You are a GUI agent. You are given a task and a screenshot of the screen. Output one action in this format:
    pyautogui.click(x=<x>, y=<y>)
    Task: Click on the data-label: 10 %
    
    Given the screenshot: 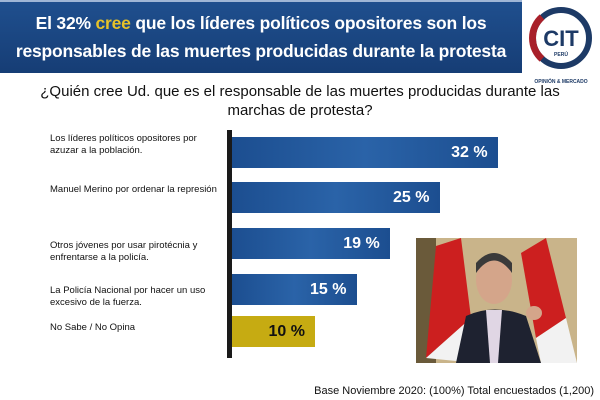 What is the action you would take?
    pyautogui.click(x=286, y=331)
    